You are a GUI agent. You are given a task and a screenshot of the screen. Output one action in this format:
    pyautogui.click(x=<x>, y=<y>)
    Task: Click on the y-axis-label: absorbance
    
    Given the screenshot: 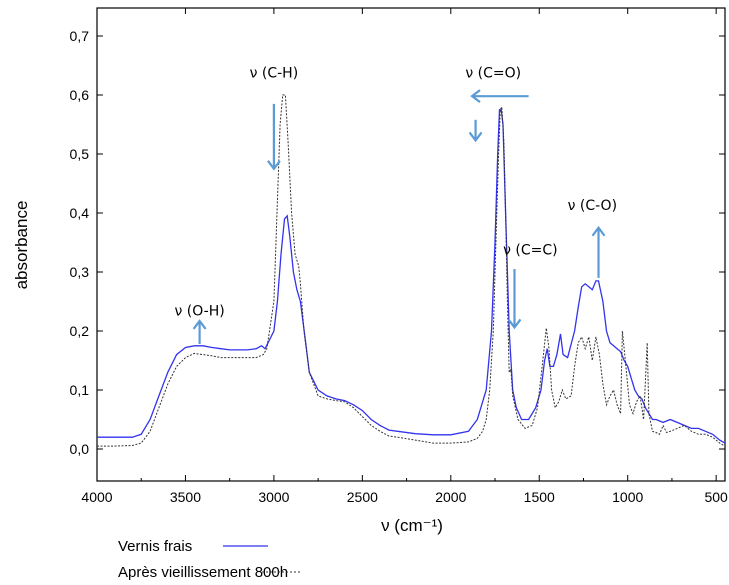 What is the action you would take?
    pyautogui.click(x=21, y=245)
    